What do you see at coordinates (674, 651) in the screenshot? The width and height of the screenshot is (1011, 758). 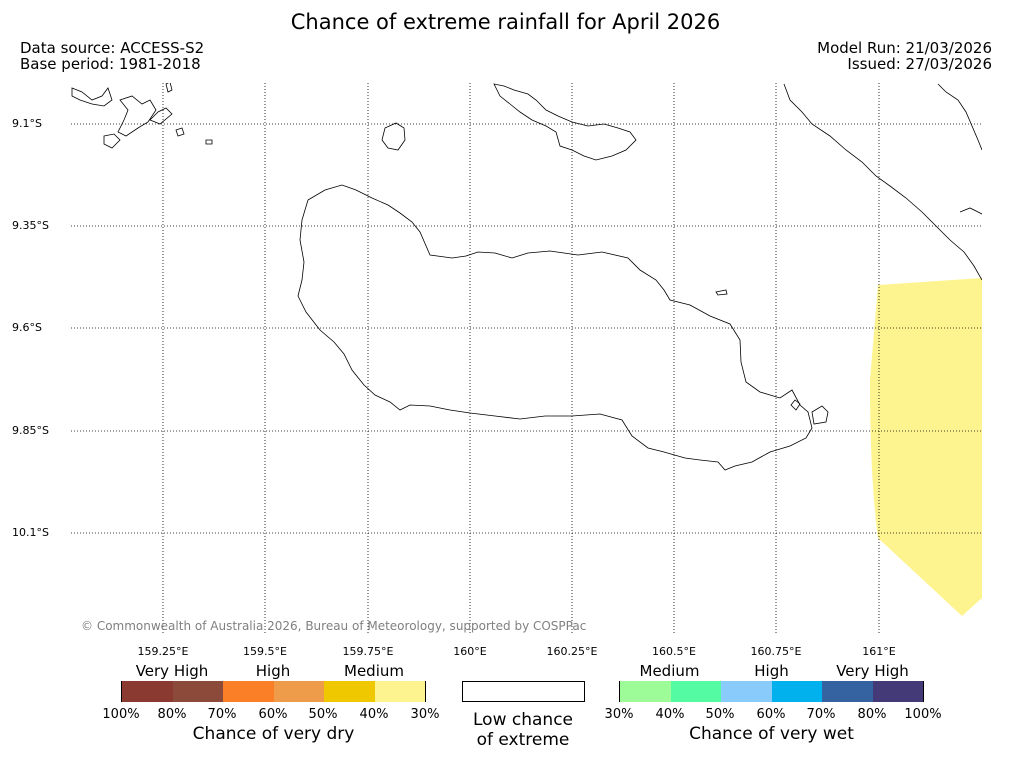 I see `lon-tick-label: 160.5°E` at bounding box center [674, 651].